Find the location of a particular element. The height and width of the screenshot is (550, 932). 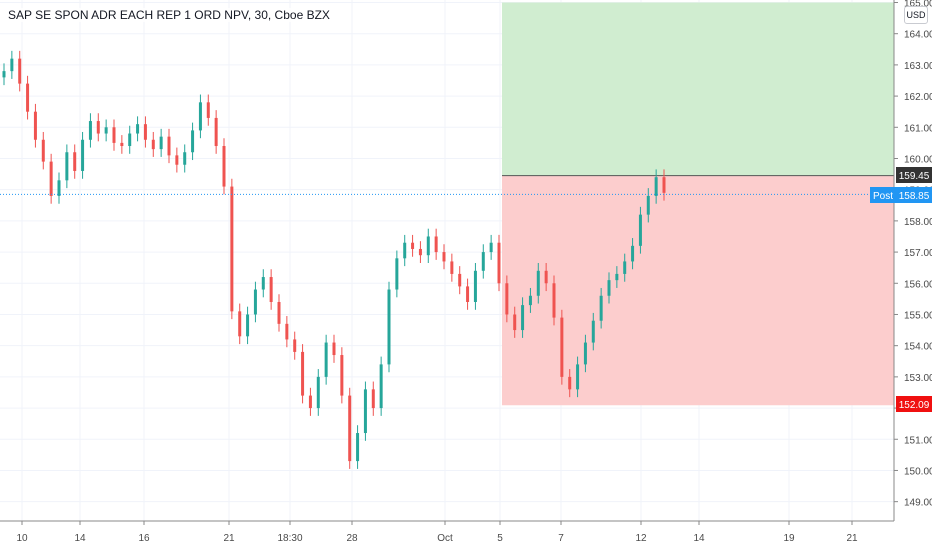

stop-level-badge is located at coordinates (914, 175).